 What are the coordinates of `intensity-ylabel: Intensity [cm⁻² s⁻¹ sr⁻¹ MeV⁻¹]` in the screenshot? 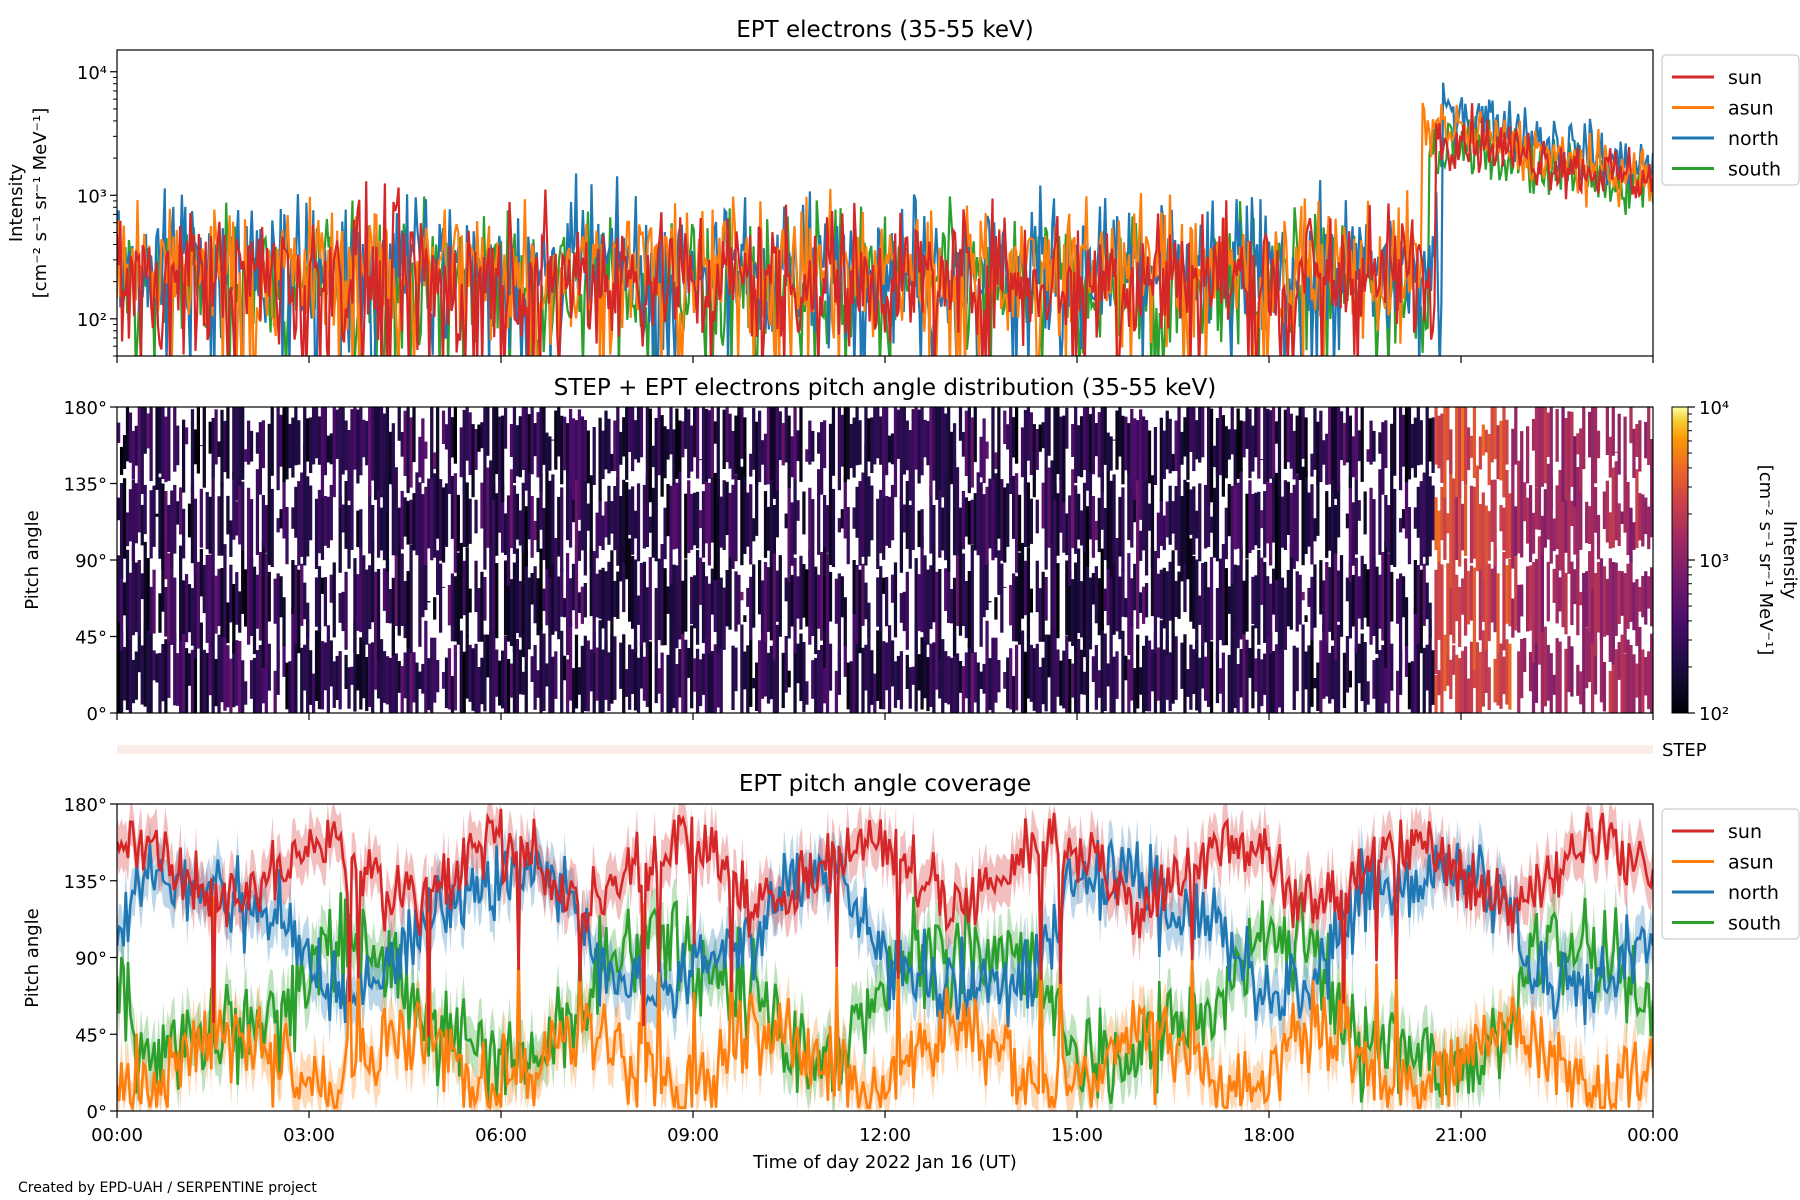 It's located at (28, 203).